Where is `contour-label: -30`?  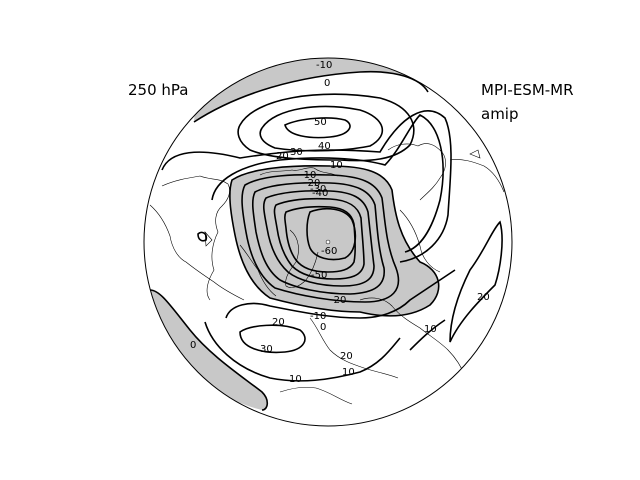 contour-label: -30 is located at coordinates (318, 189).